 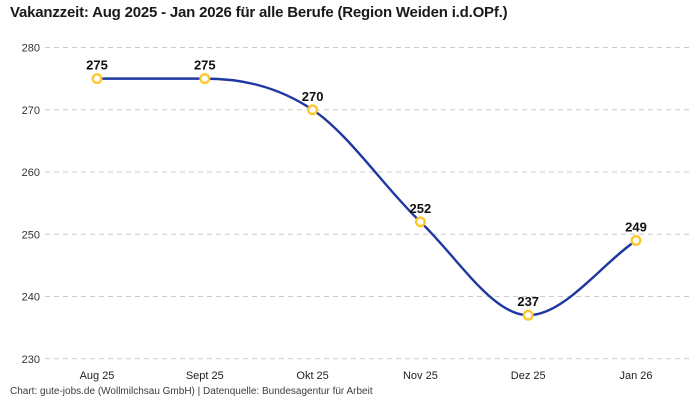 What do you see at coordinates (31, 111) in the screenshot?
I see `y-axis-tick-label: 270` at bounding box center [31, 111].